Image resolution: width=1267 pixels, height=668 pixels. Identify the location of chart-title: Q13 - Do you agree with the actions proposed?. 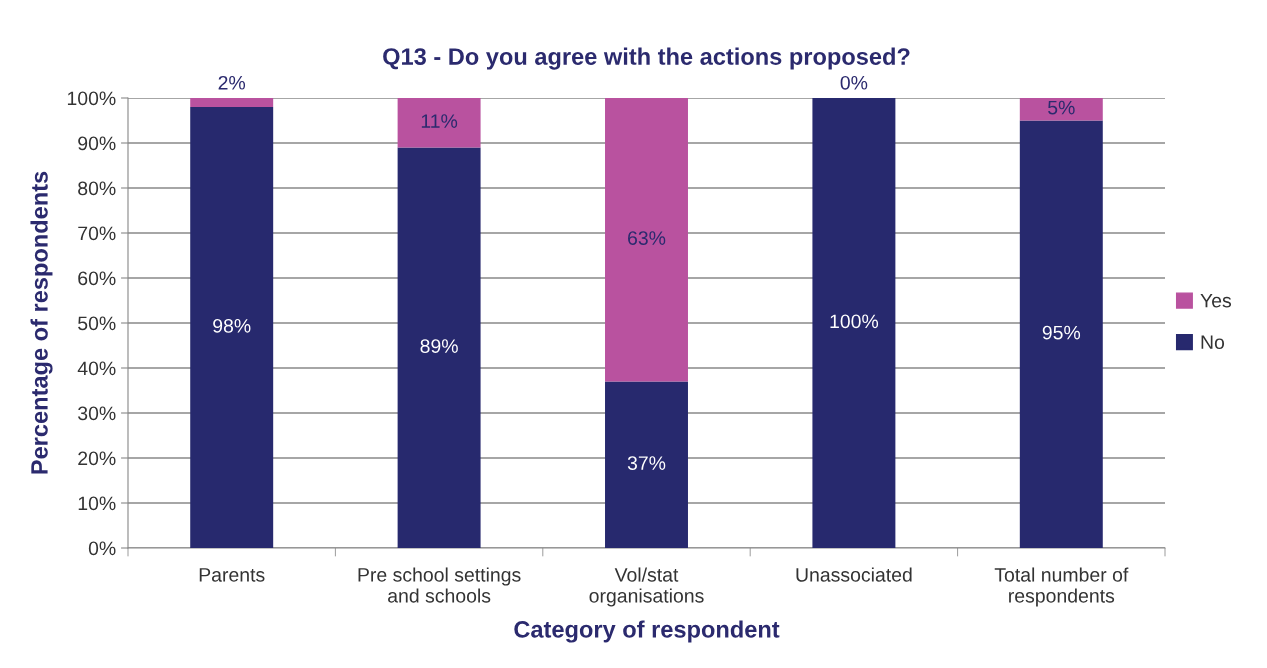
(646, 58).